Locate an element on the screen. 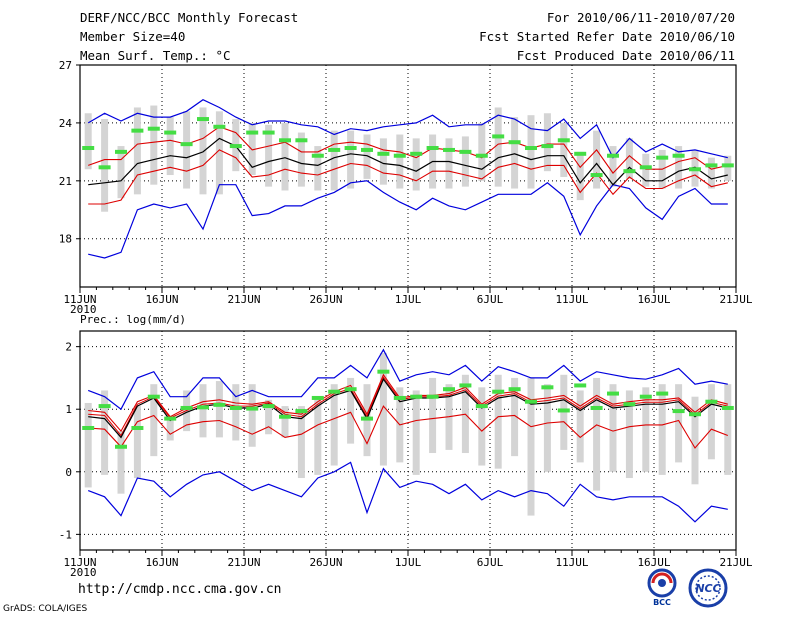 This screenshot has height=618, width=800. mid-spread-line is located at coordinates (408, 406).